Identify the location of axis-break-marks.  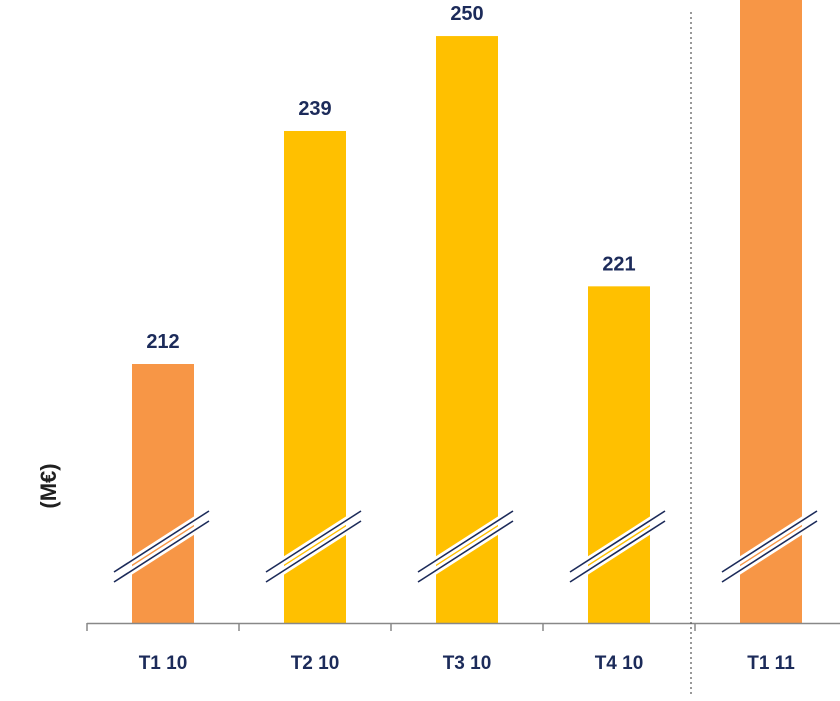
(465, 546).